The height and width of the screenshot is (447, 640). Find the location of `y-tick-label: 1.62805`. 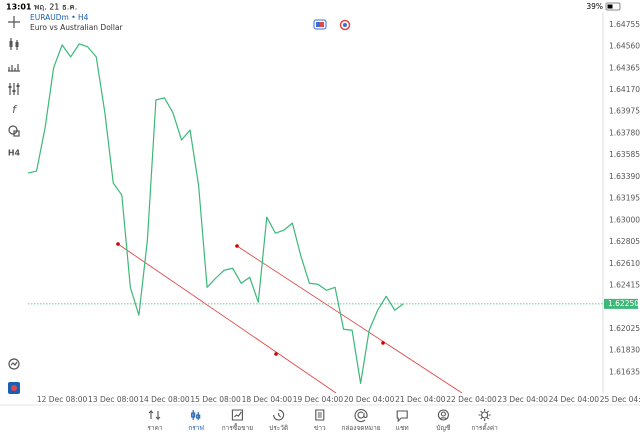

y-tick-label: 1.62805 is located at coordinates (624, 241).